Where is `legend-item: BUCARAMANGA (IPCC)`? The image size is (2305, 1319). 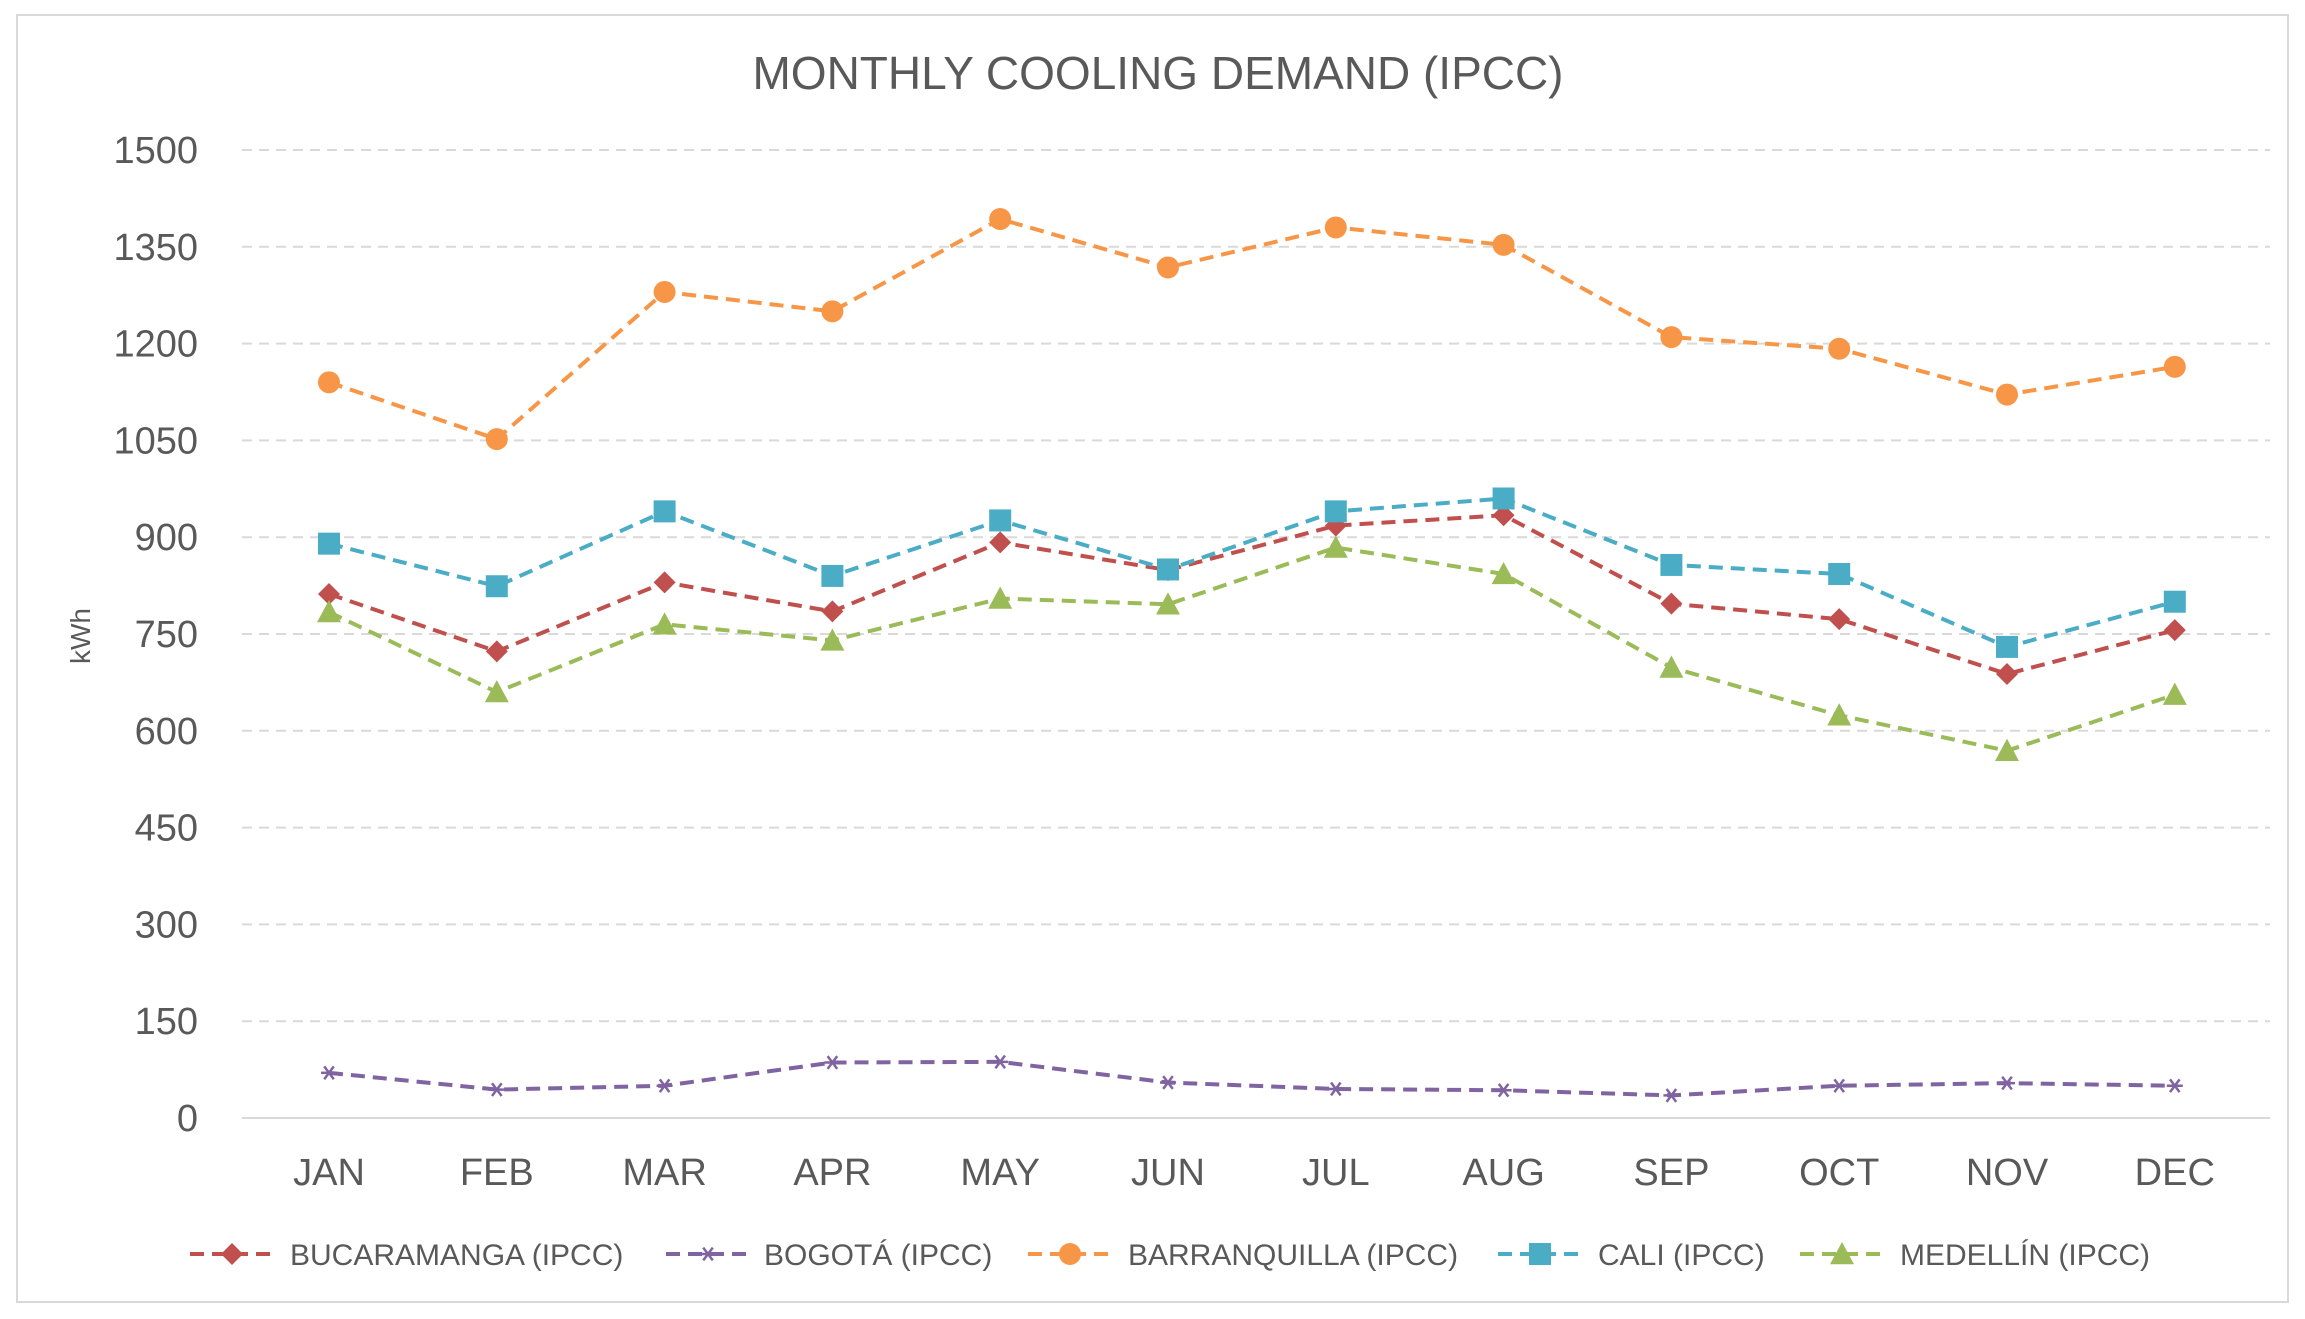 legend-item: BUCARAMANGA (IPCC) is located at coordinates (406, 1255).